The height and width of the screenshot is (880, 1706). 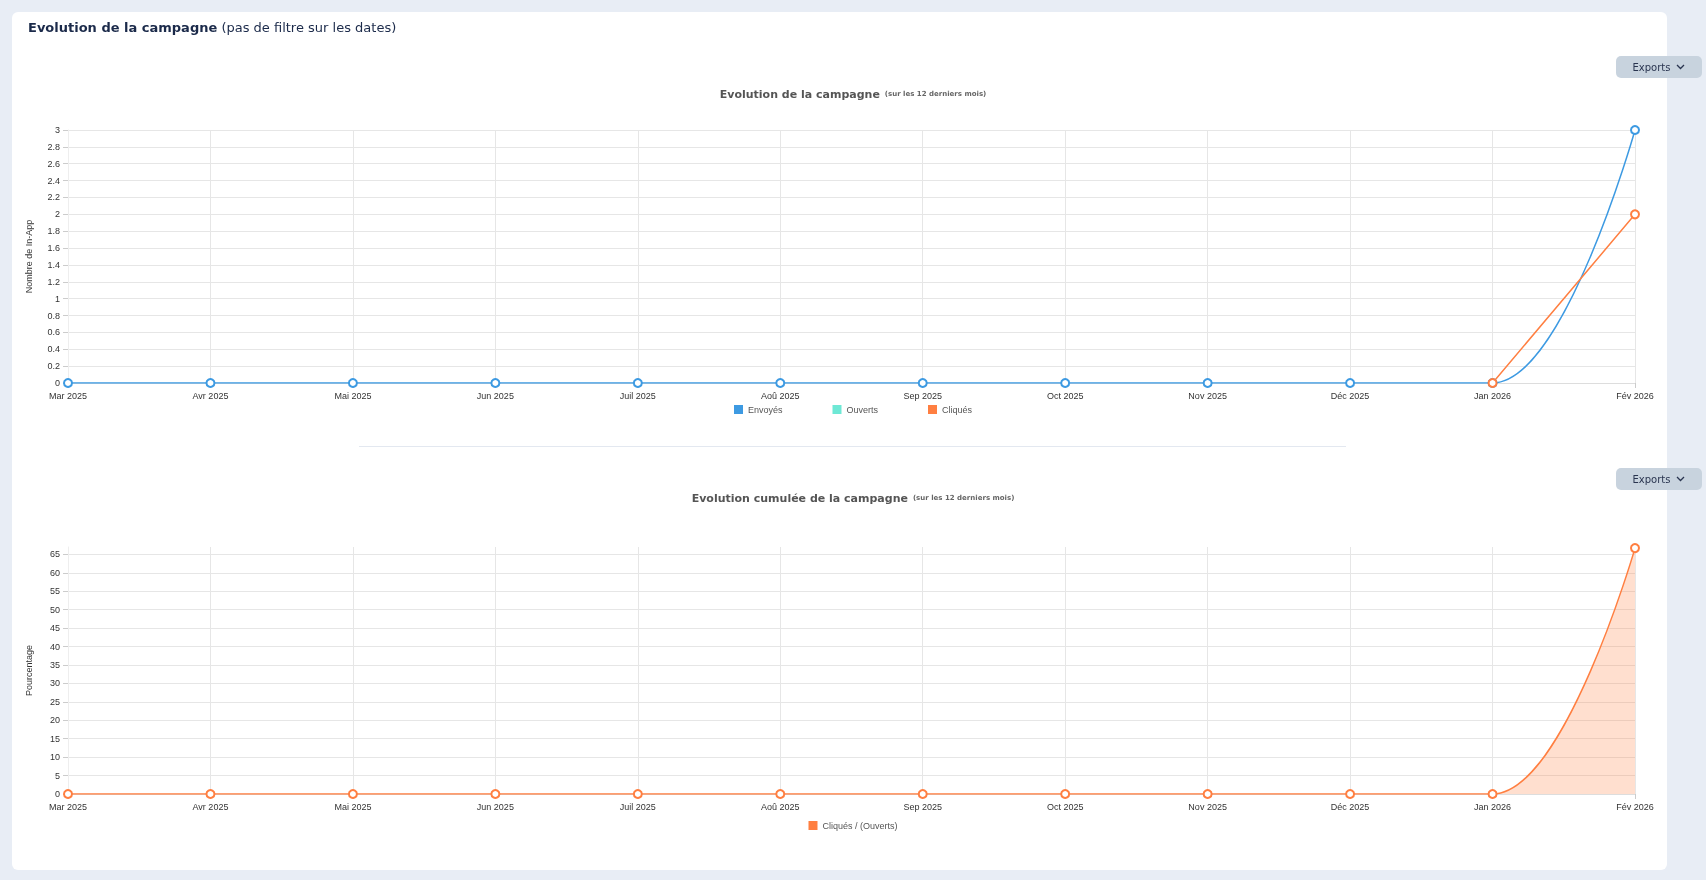 What do you see at coordinates (57, 775) in the screenshot?
I see `y-tick-label: 5` at bounding box center [57, 775].